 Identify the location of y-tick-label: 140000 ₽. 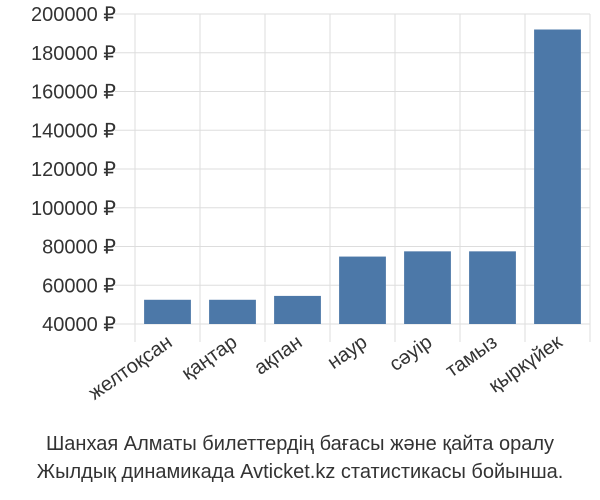
(73, 131).